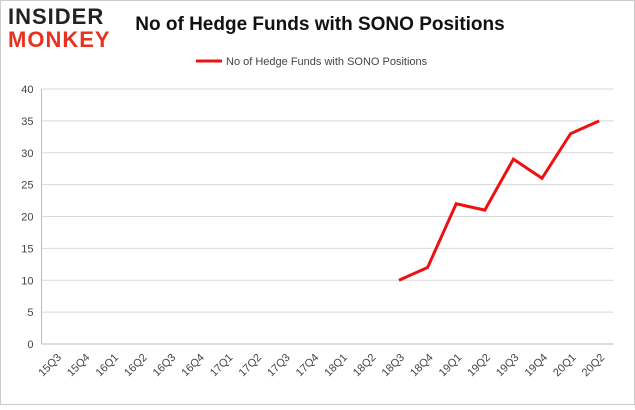  I want to click on legend-label: No of Hedge Funds with SONO Positions, so click(327, 62).